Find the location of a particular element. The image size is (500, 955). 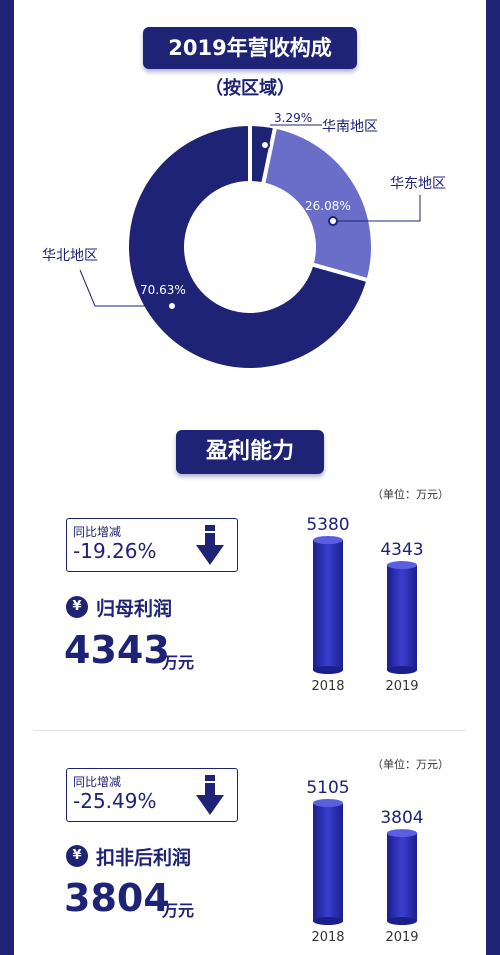

change-value-1: -19.26% is located at coordinates (115, 551).